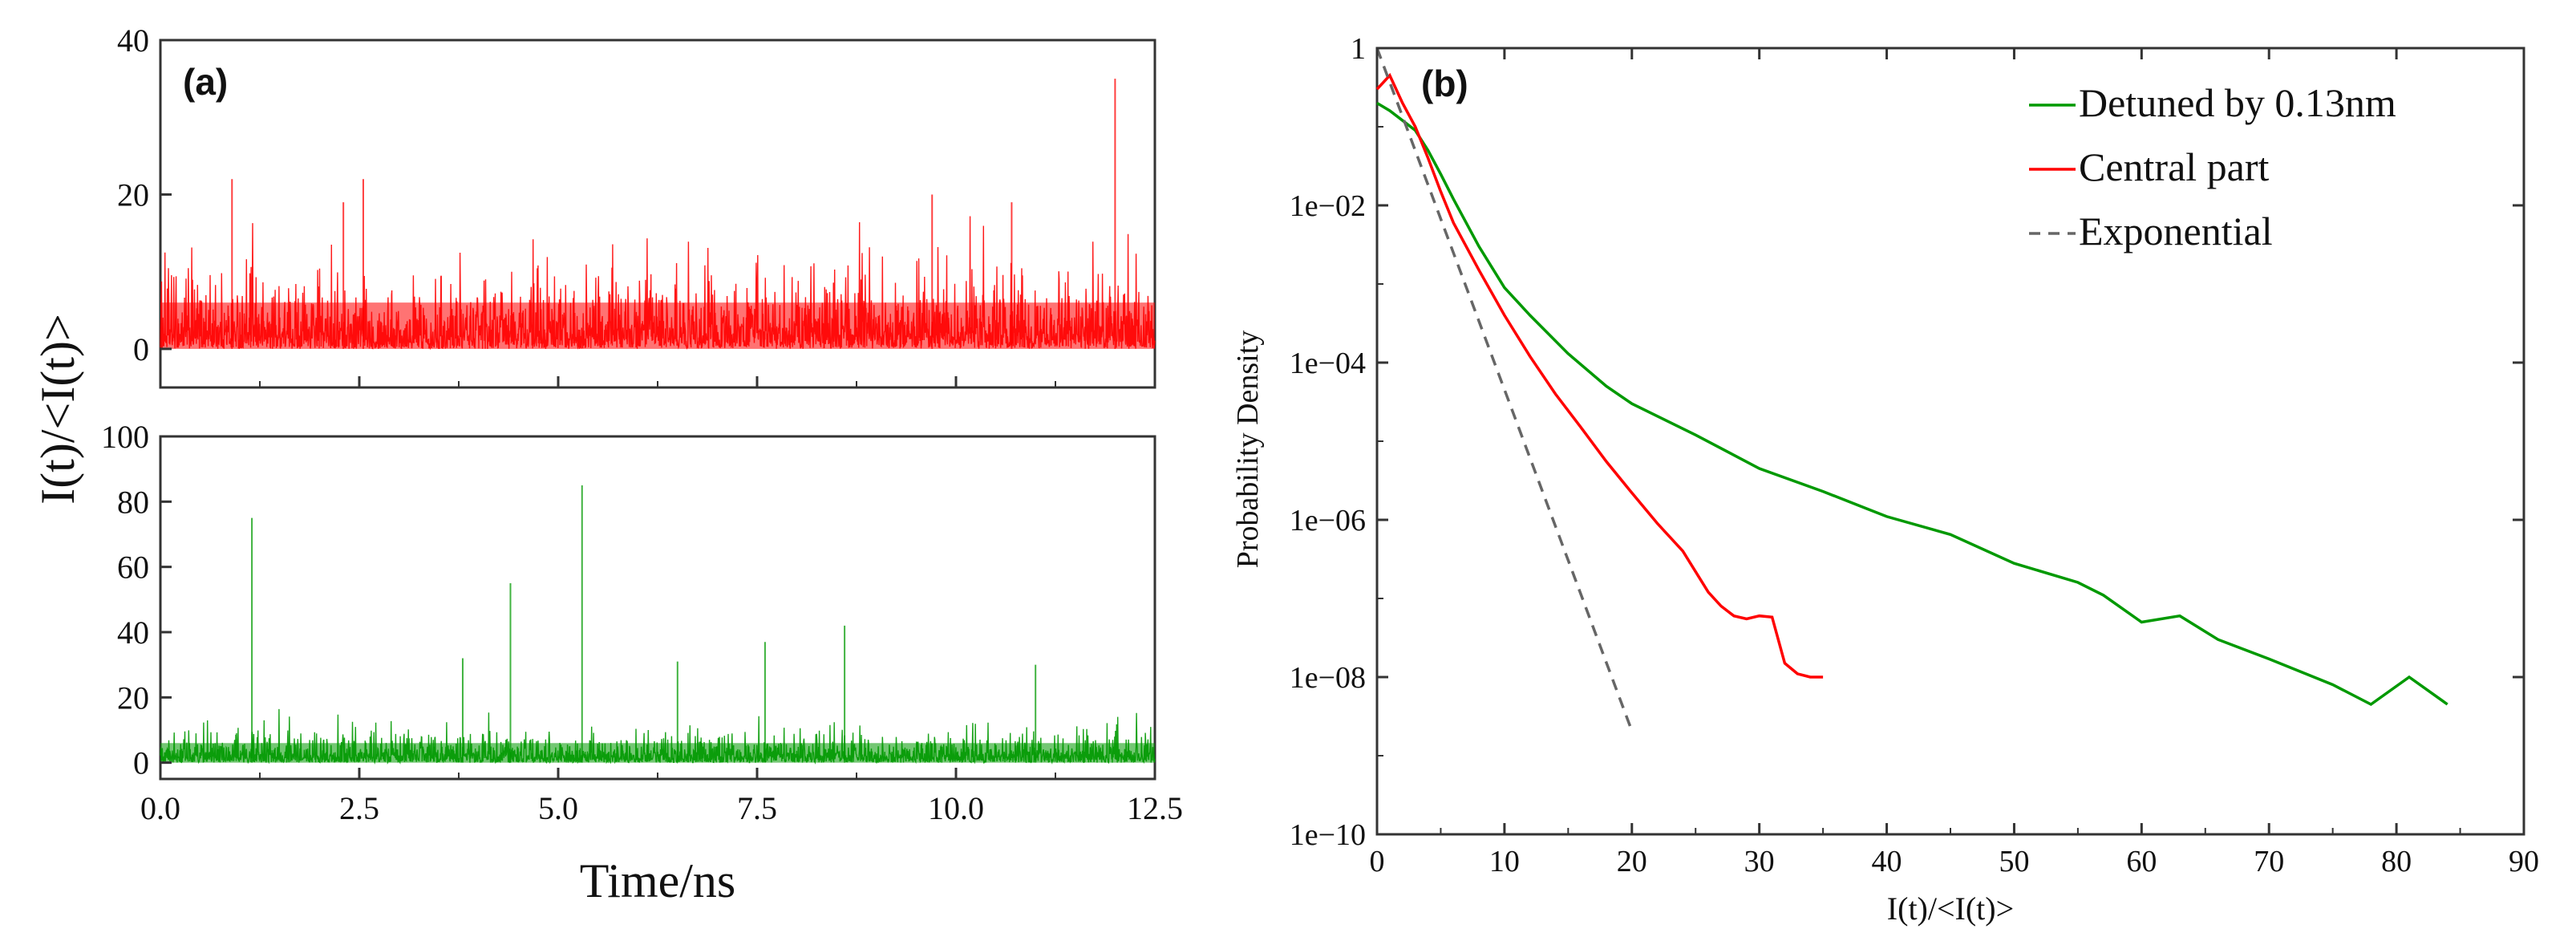  I want to click on panel-b-legend: Detuned by 0.13nm Central part Exponential, so click(2212, 167).